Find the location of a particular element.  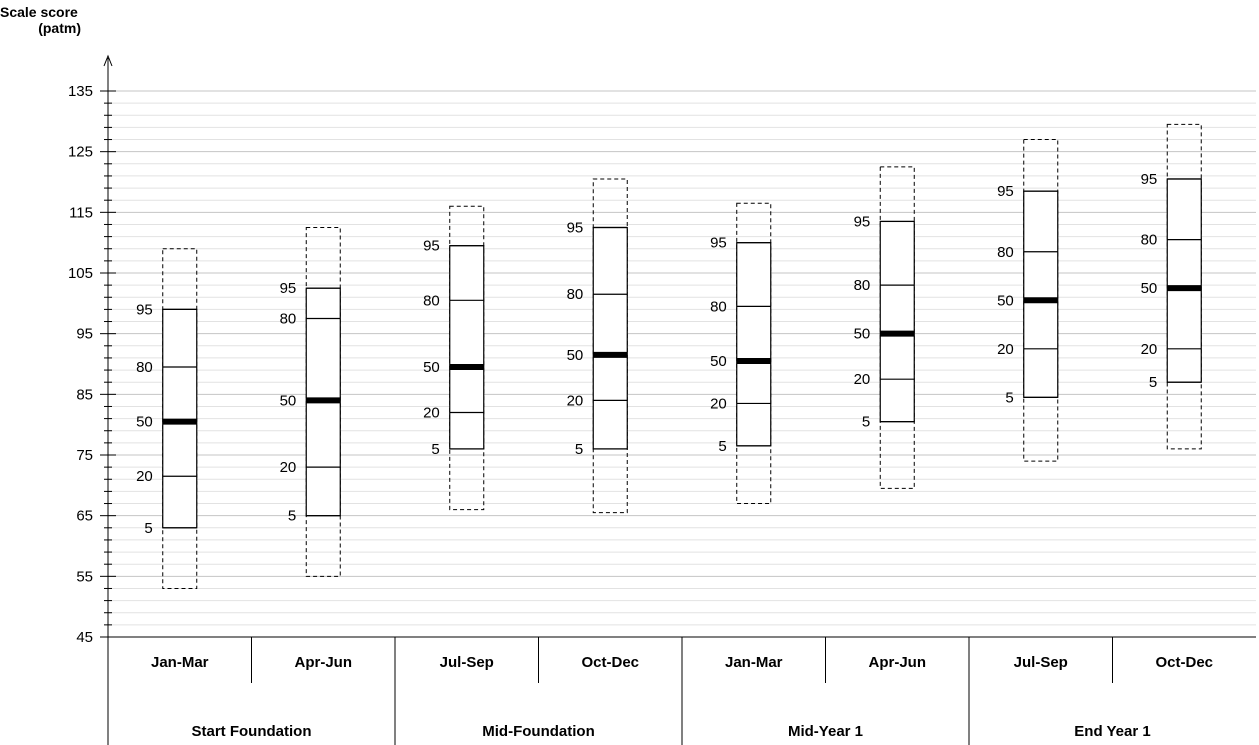

y-axis-arrow is located at coordinates (108, 60).